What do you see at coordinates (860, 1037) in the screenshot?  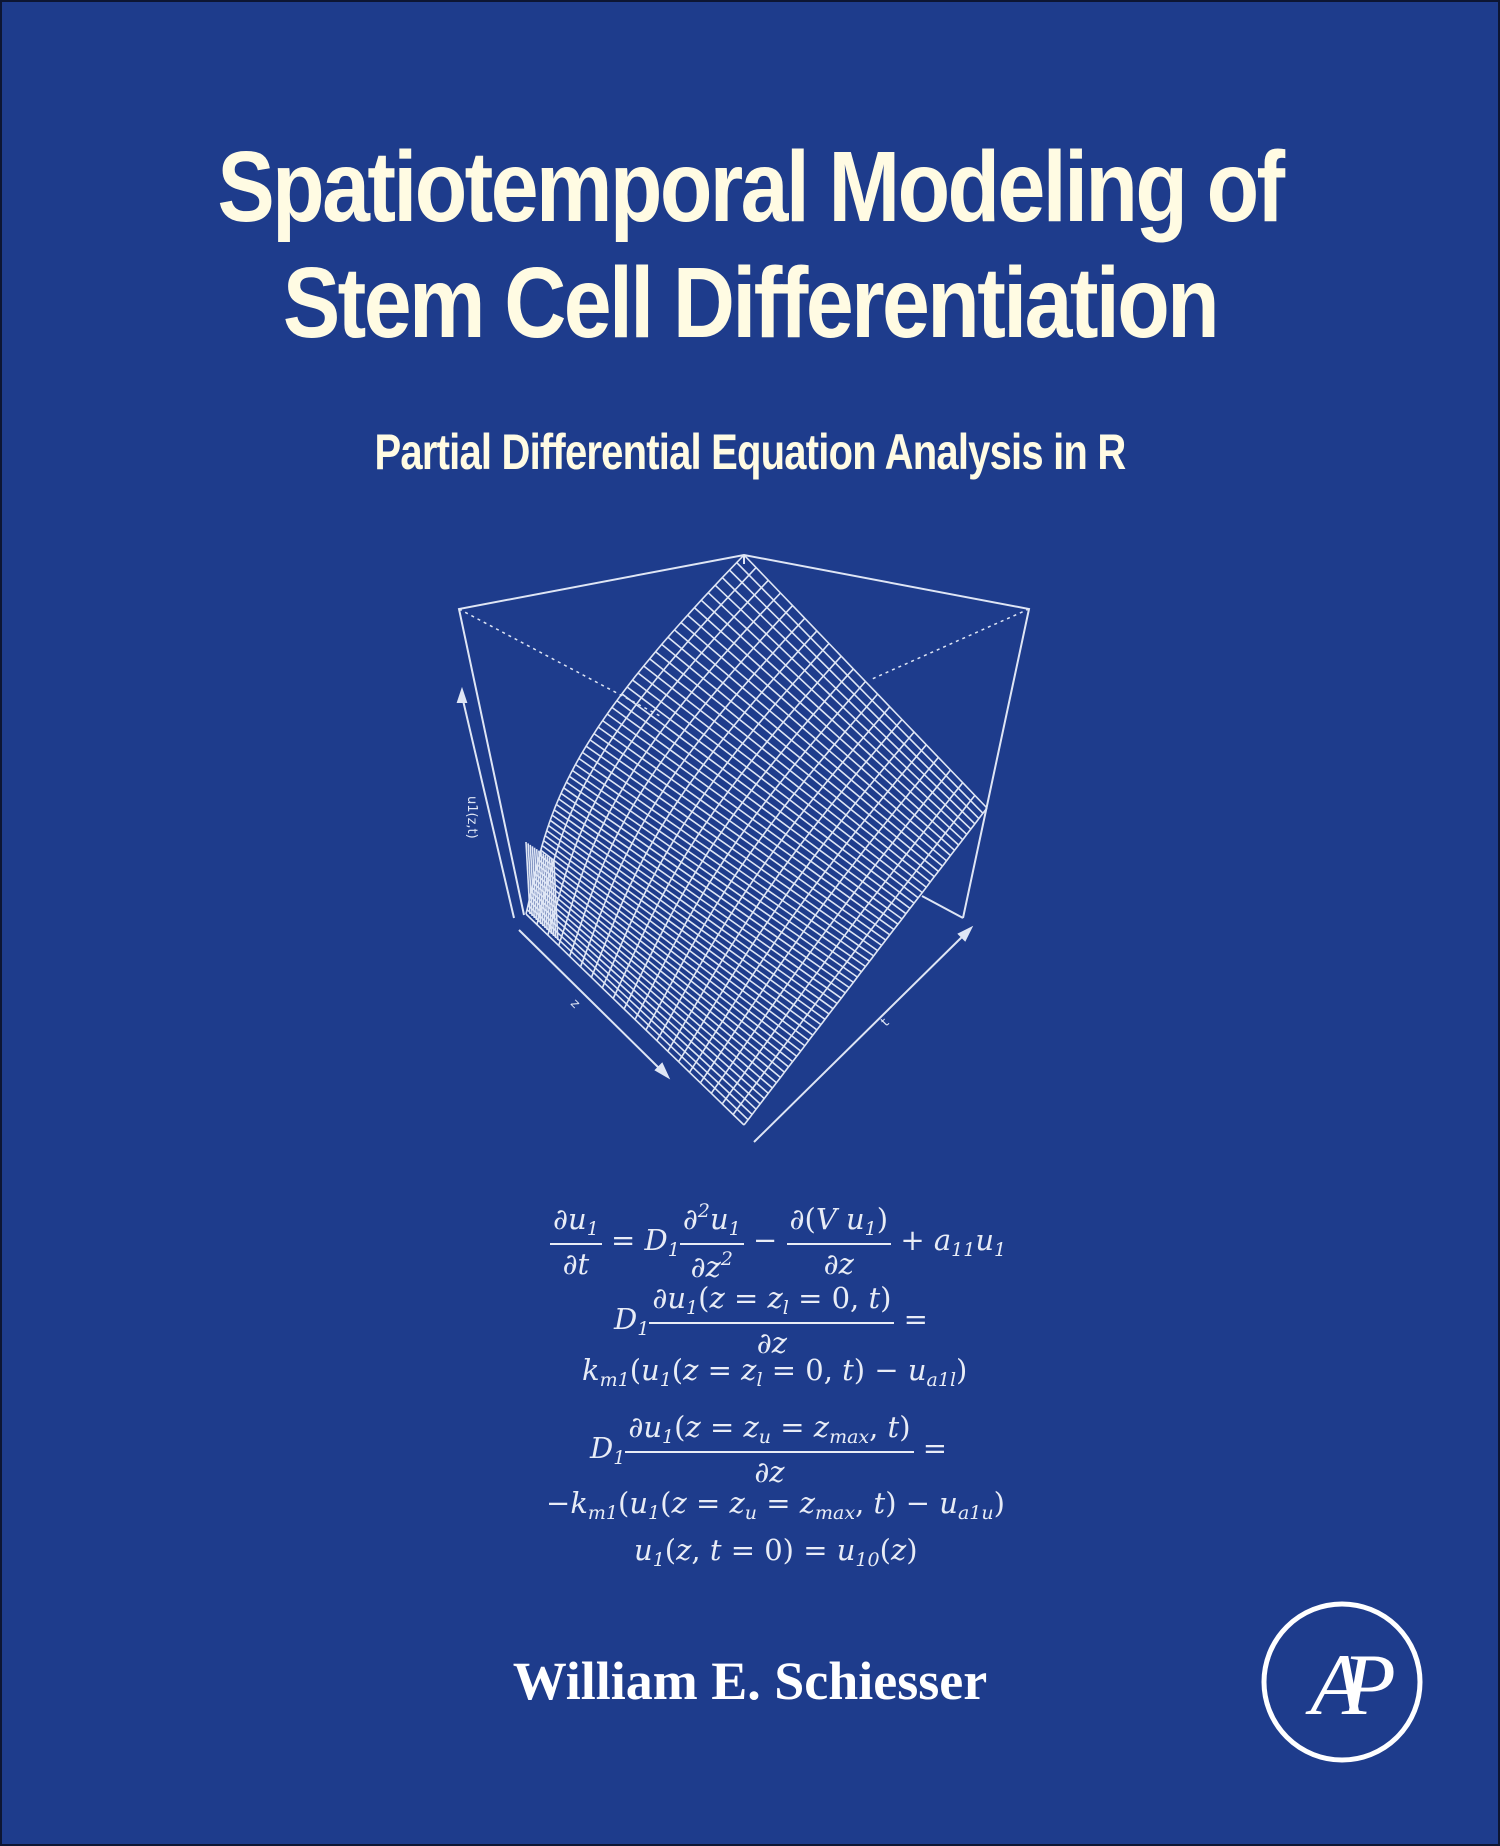 I see `t-axis-arrow` at bounding box center [860, 1037].